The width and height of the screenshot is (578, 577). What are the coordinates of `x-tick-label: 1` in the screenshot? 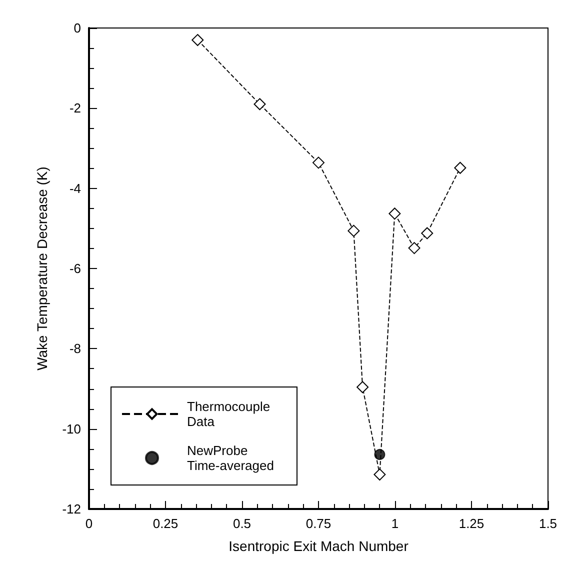 It's located at (395, 523).